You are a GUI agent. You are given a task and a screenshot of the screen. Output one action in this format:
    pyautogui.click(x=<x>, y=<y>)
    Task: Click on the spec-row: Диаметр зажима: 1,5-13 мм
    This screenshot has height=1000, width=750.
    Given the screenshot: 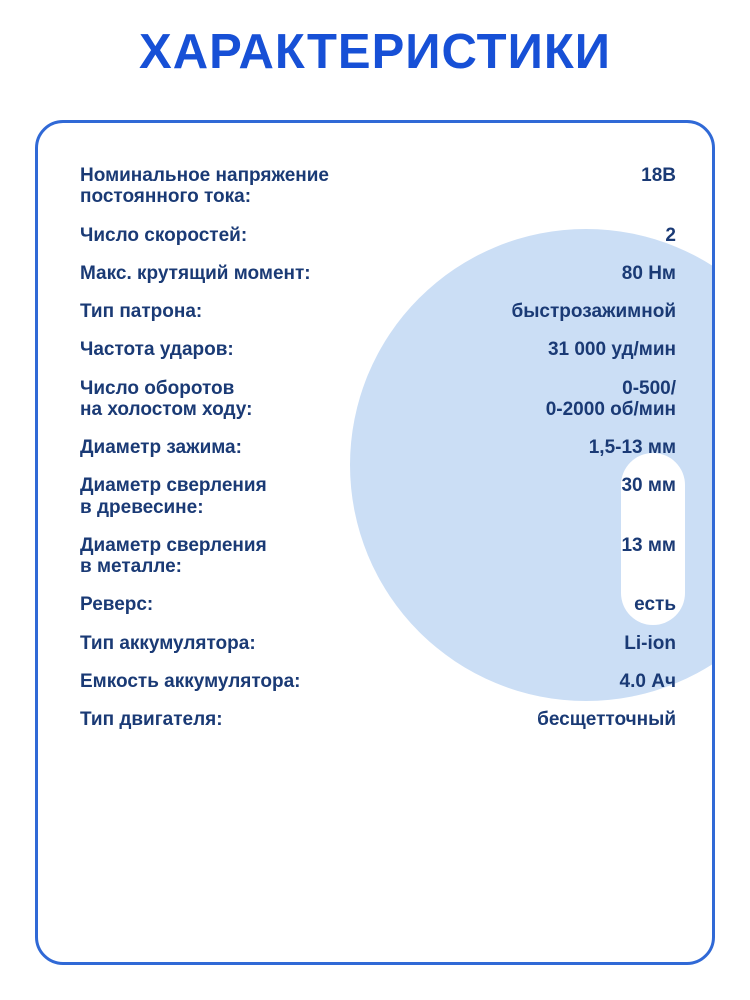 What is the action you would take?
    pyautogui.click(x=378, y=447)
    